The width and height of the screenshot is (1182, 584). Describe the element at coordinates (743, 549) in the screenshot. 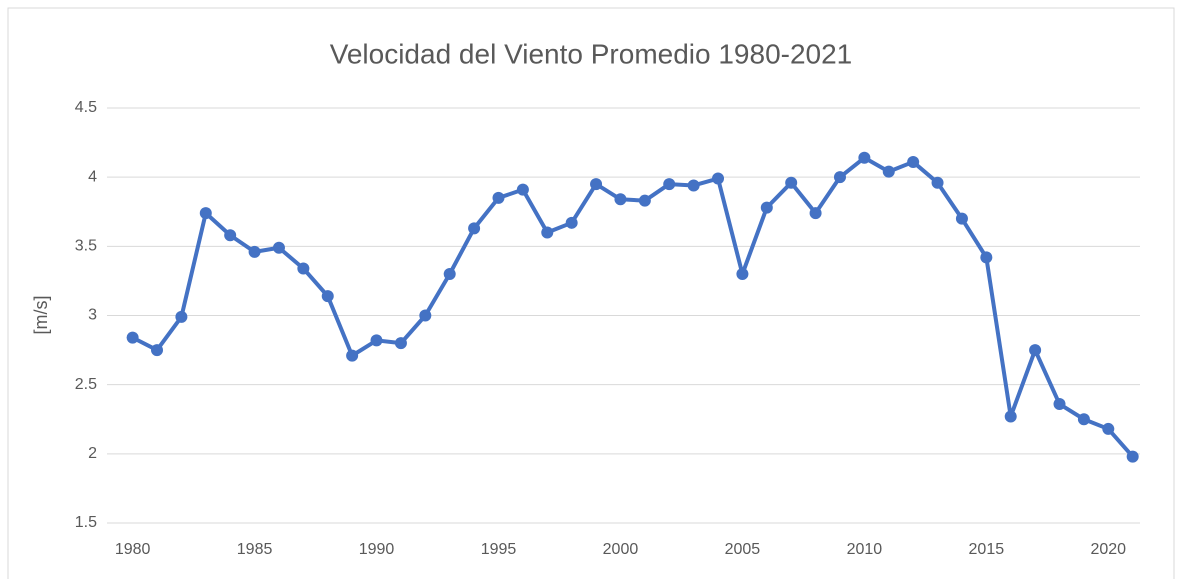

I see `x-tick-label: 2005` at that location.